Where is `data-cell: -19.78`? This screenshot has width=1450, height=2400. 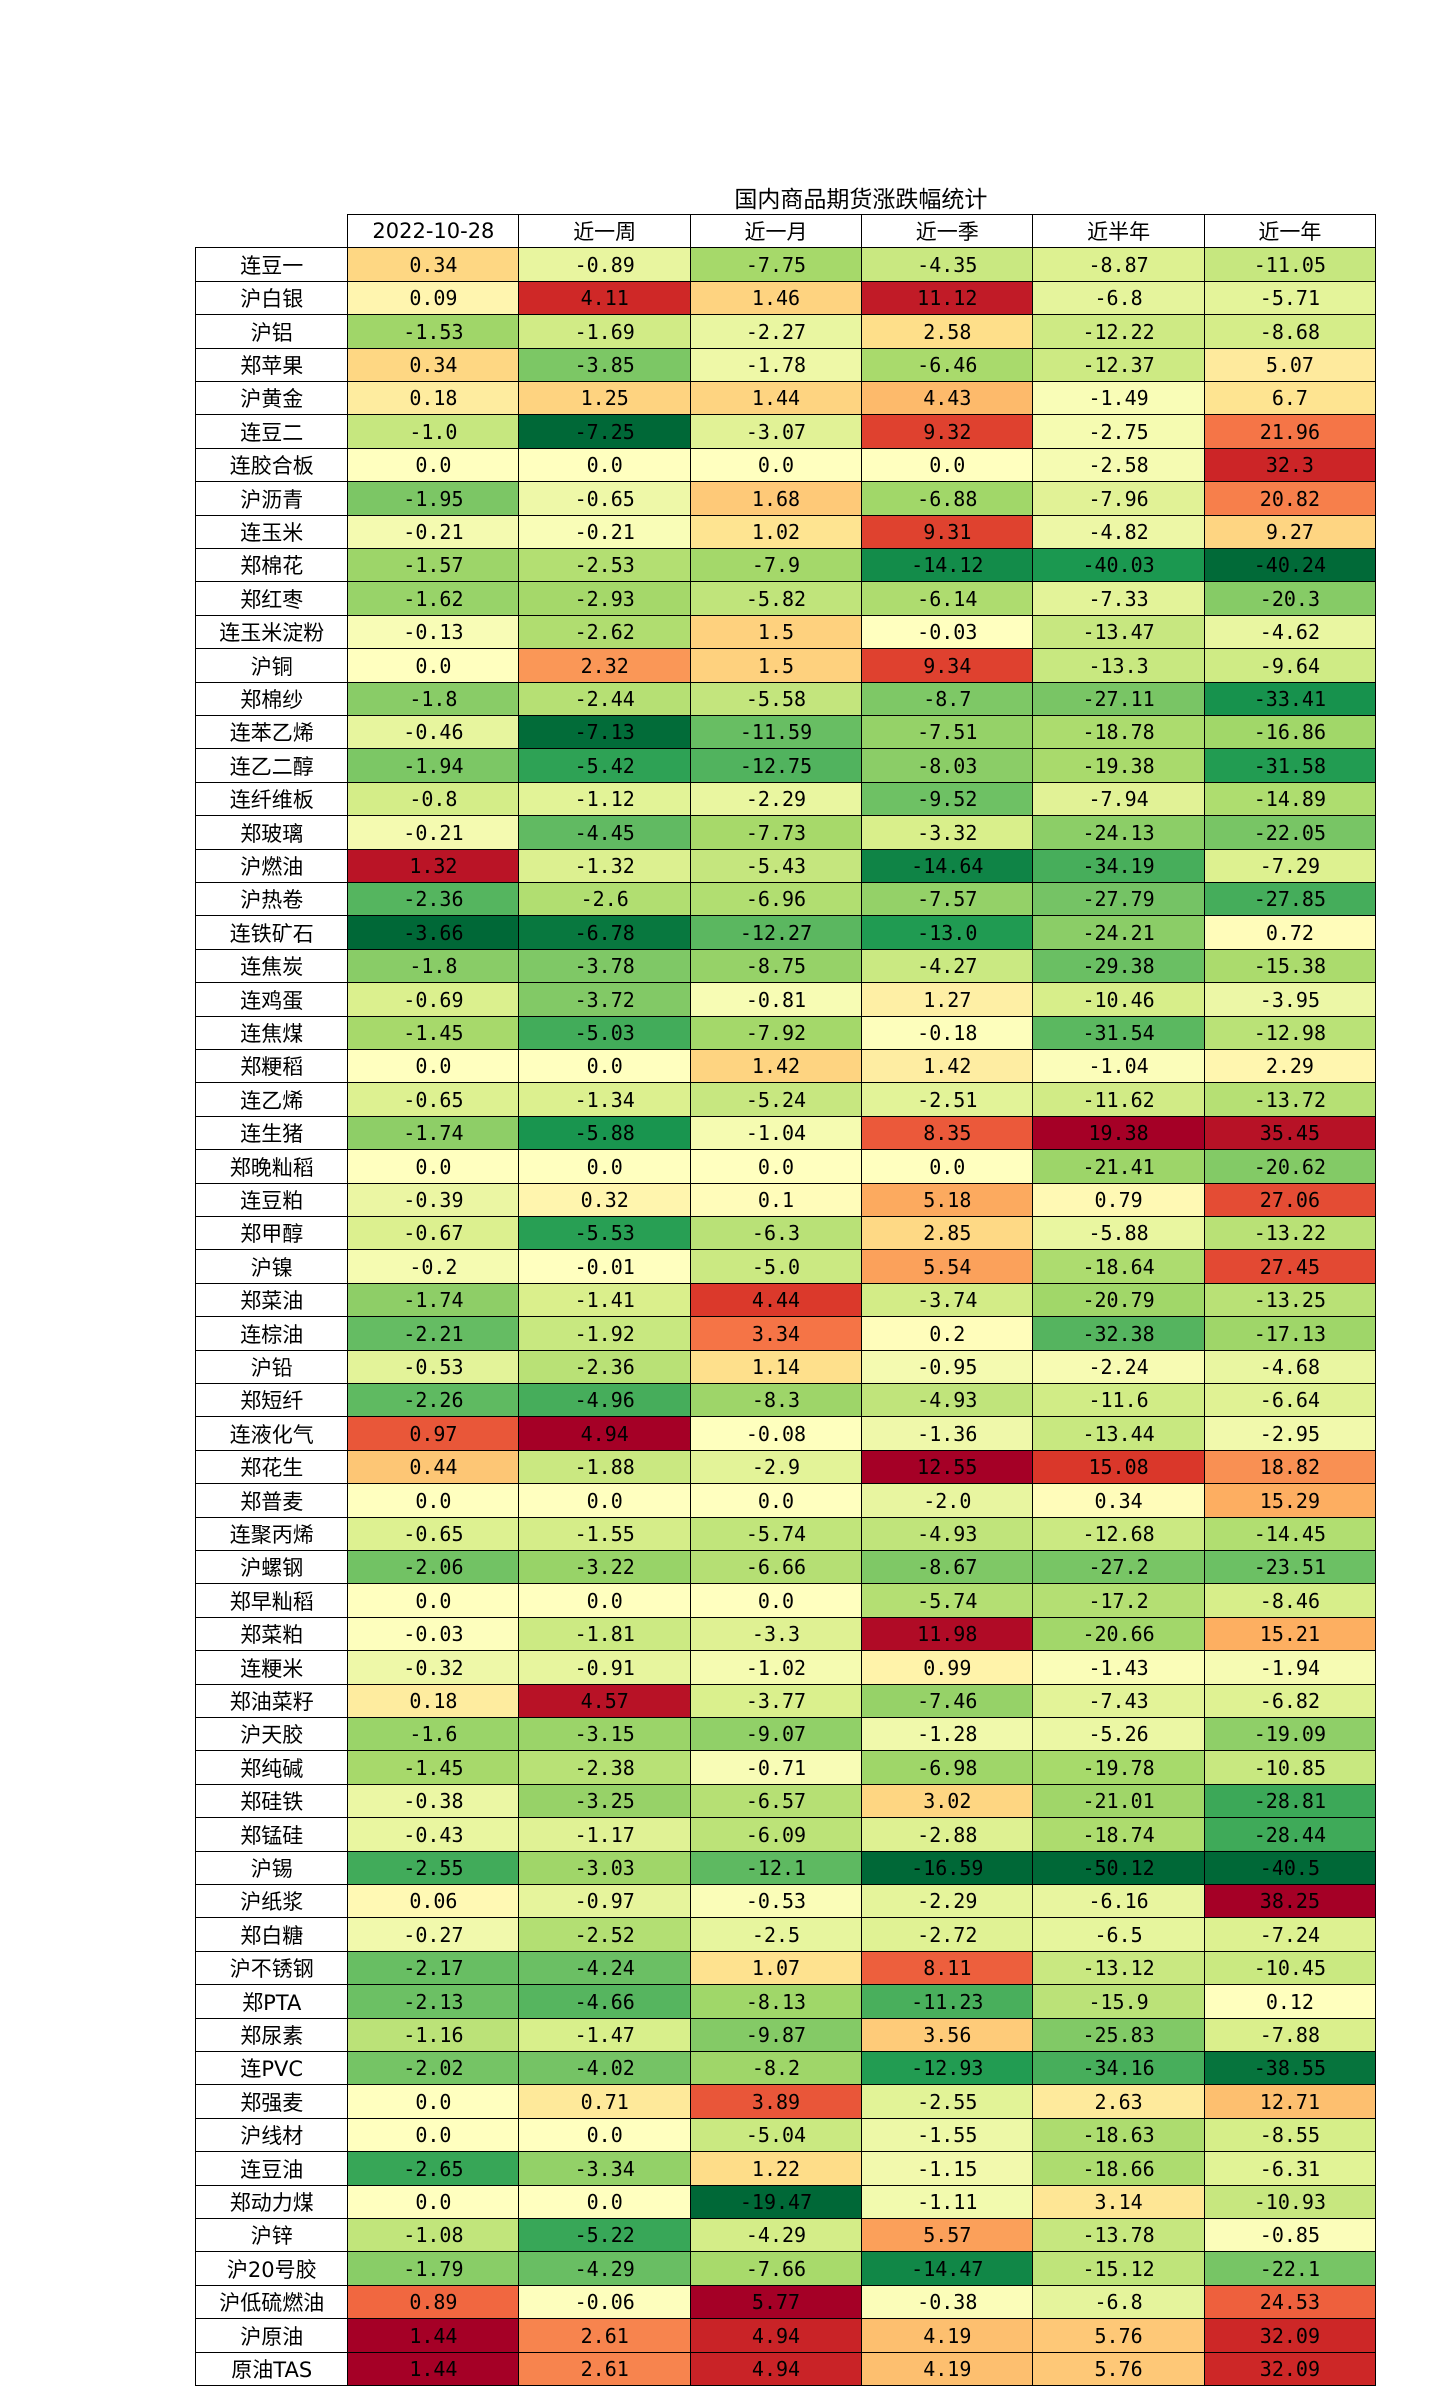
data-cell: -19.78 is located at coordinates (1118, 1768).